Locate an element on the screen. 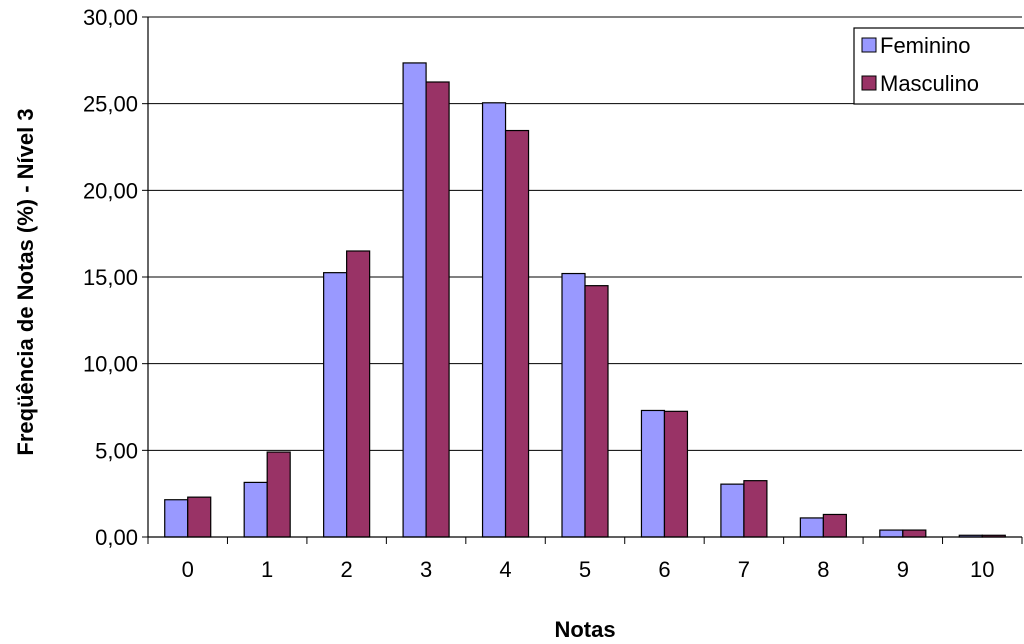  x-tick-label: 2 is located at coordinates (347, 569).